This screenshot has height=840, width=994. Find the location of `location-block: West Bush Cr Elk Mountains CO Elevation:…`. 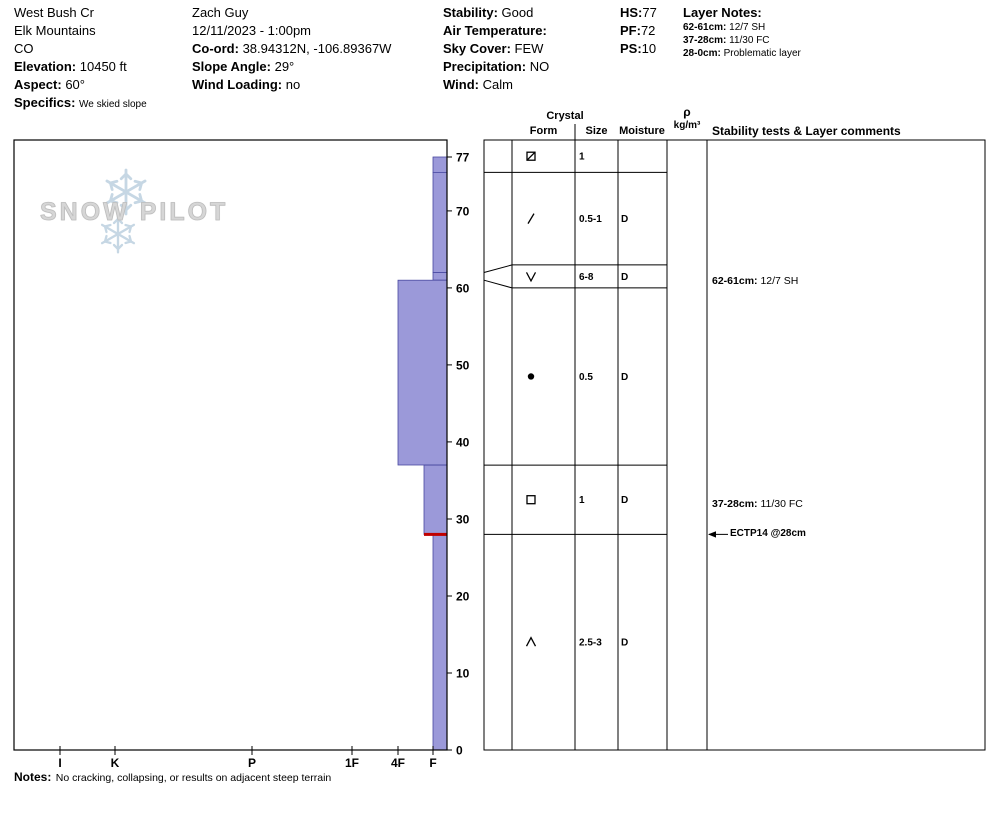

location-block: West Bush Cr Elk Mountains CO Elevation:… is located at coordinates (80, 59).